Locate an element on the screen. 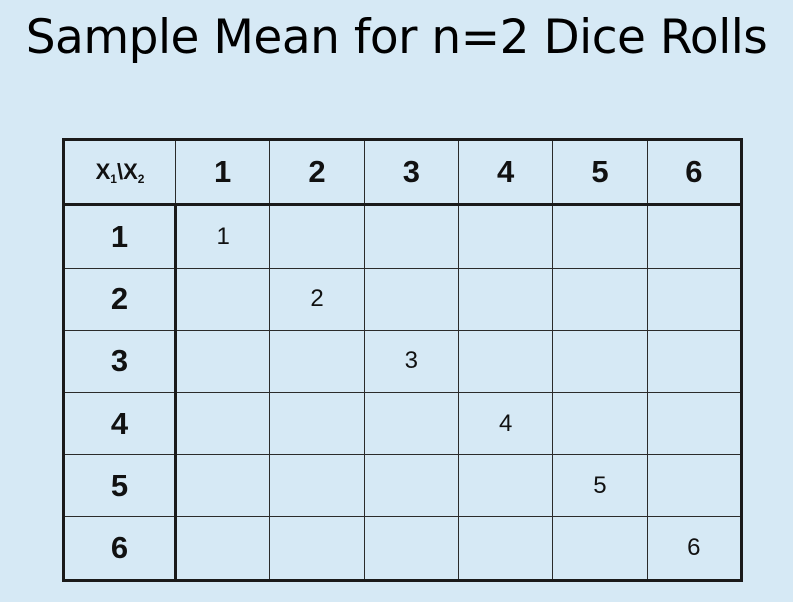 The height and width of the screenshot is (602, 793). table-cell: 1 is located at coordinates (222, 236).